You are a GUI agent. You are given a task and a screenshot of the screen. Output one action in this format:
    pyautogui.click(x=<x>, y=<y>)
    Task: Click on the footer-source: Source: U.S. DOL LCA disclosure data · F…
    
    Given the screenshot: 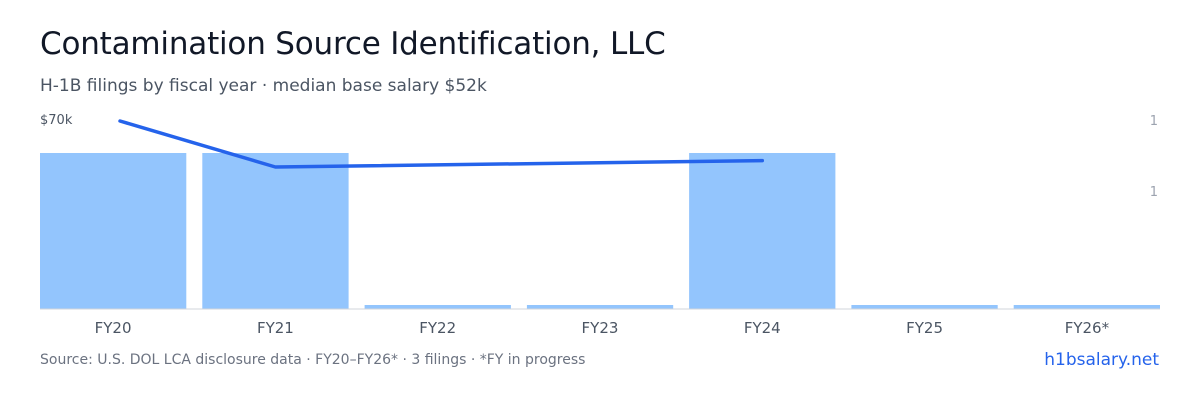 What is the action you would take?
    pyautogui.click(x=313, y=360)
    